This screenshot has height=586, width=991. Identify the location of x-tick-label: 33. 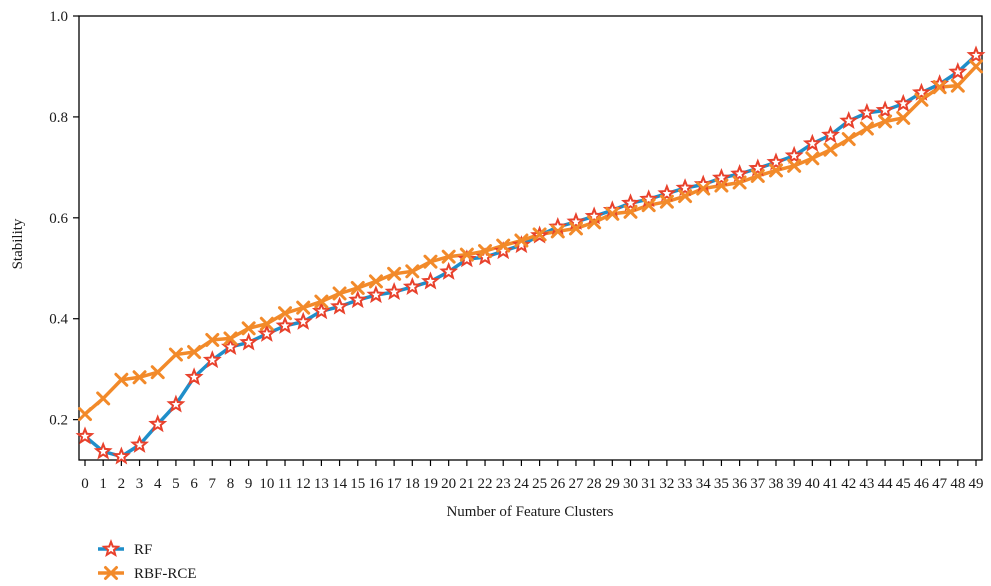
(685, 484).